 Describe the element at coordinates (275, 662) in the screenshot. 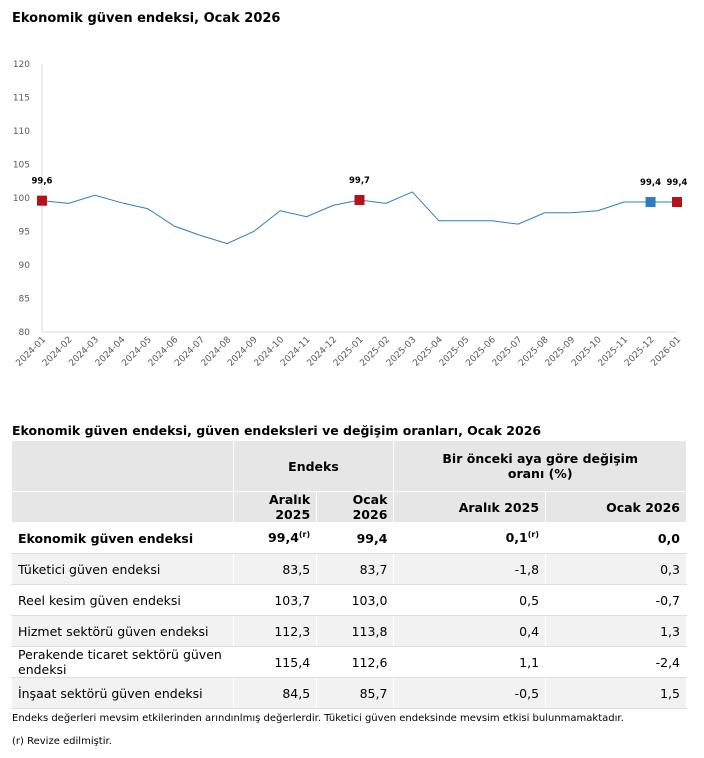

I see `cell-value: 115,4` at that location.